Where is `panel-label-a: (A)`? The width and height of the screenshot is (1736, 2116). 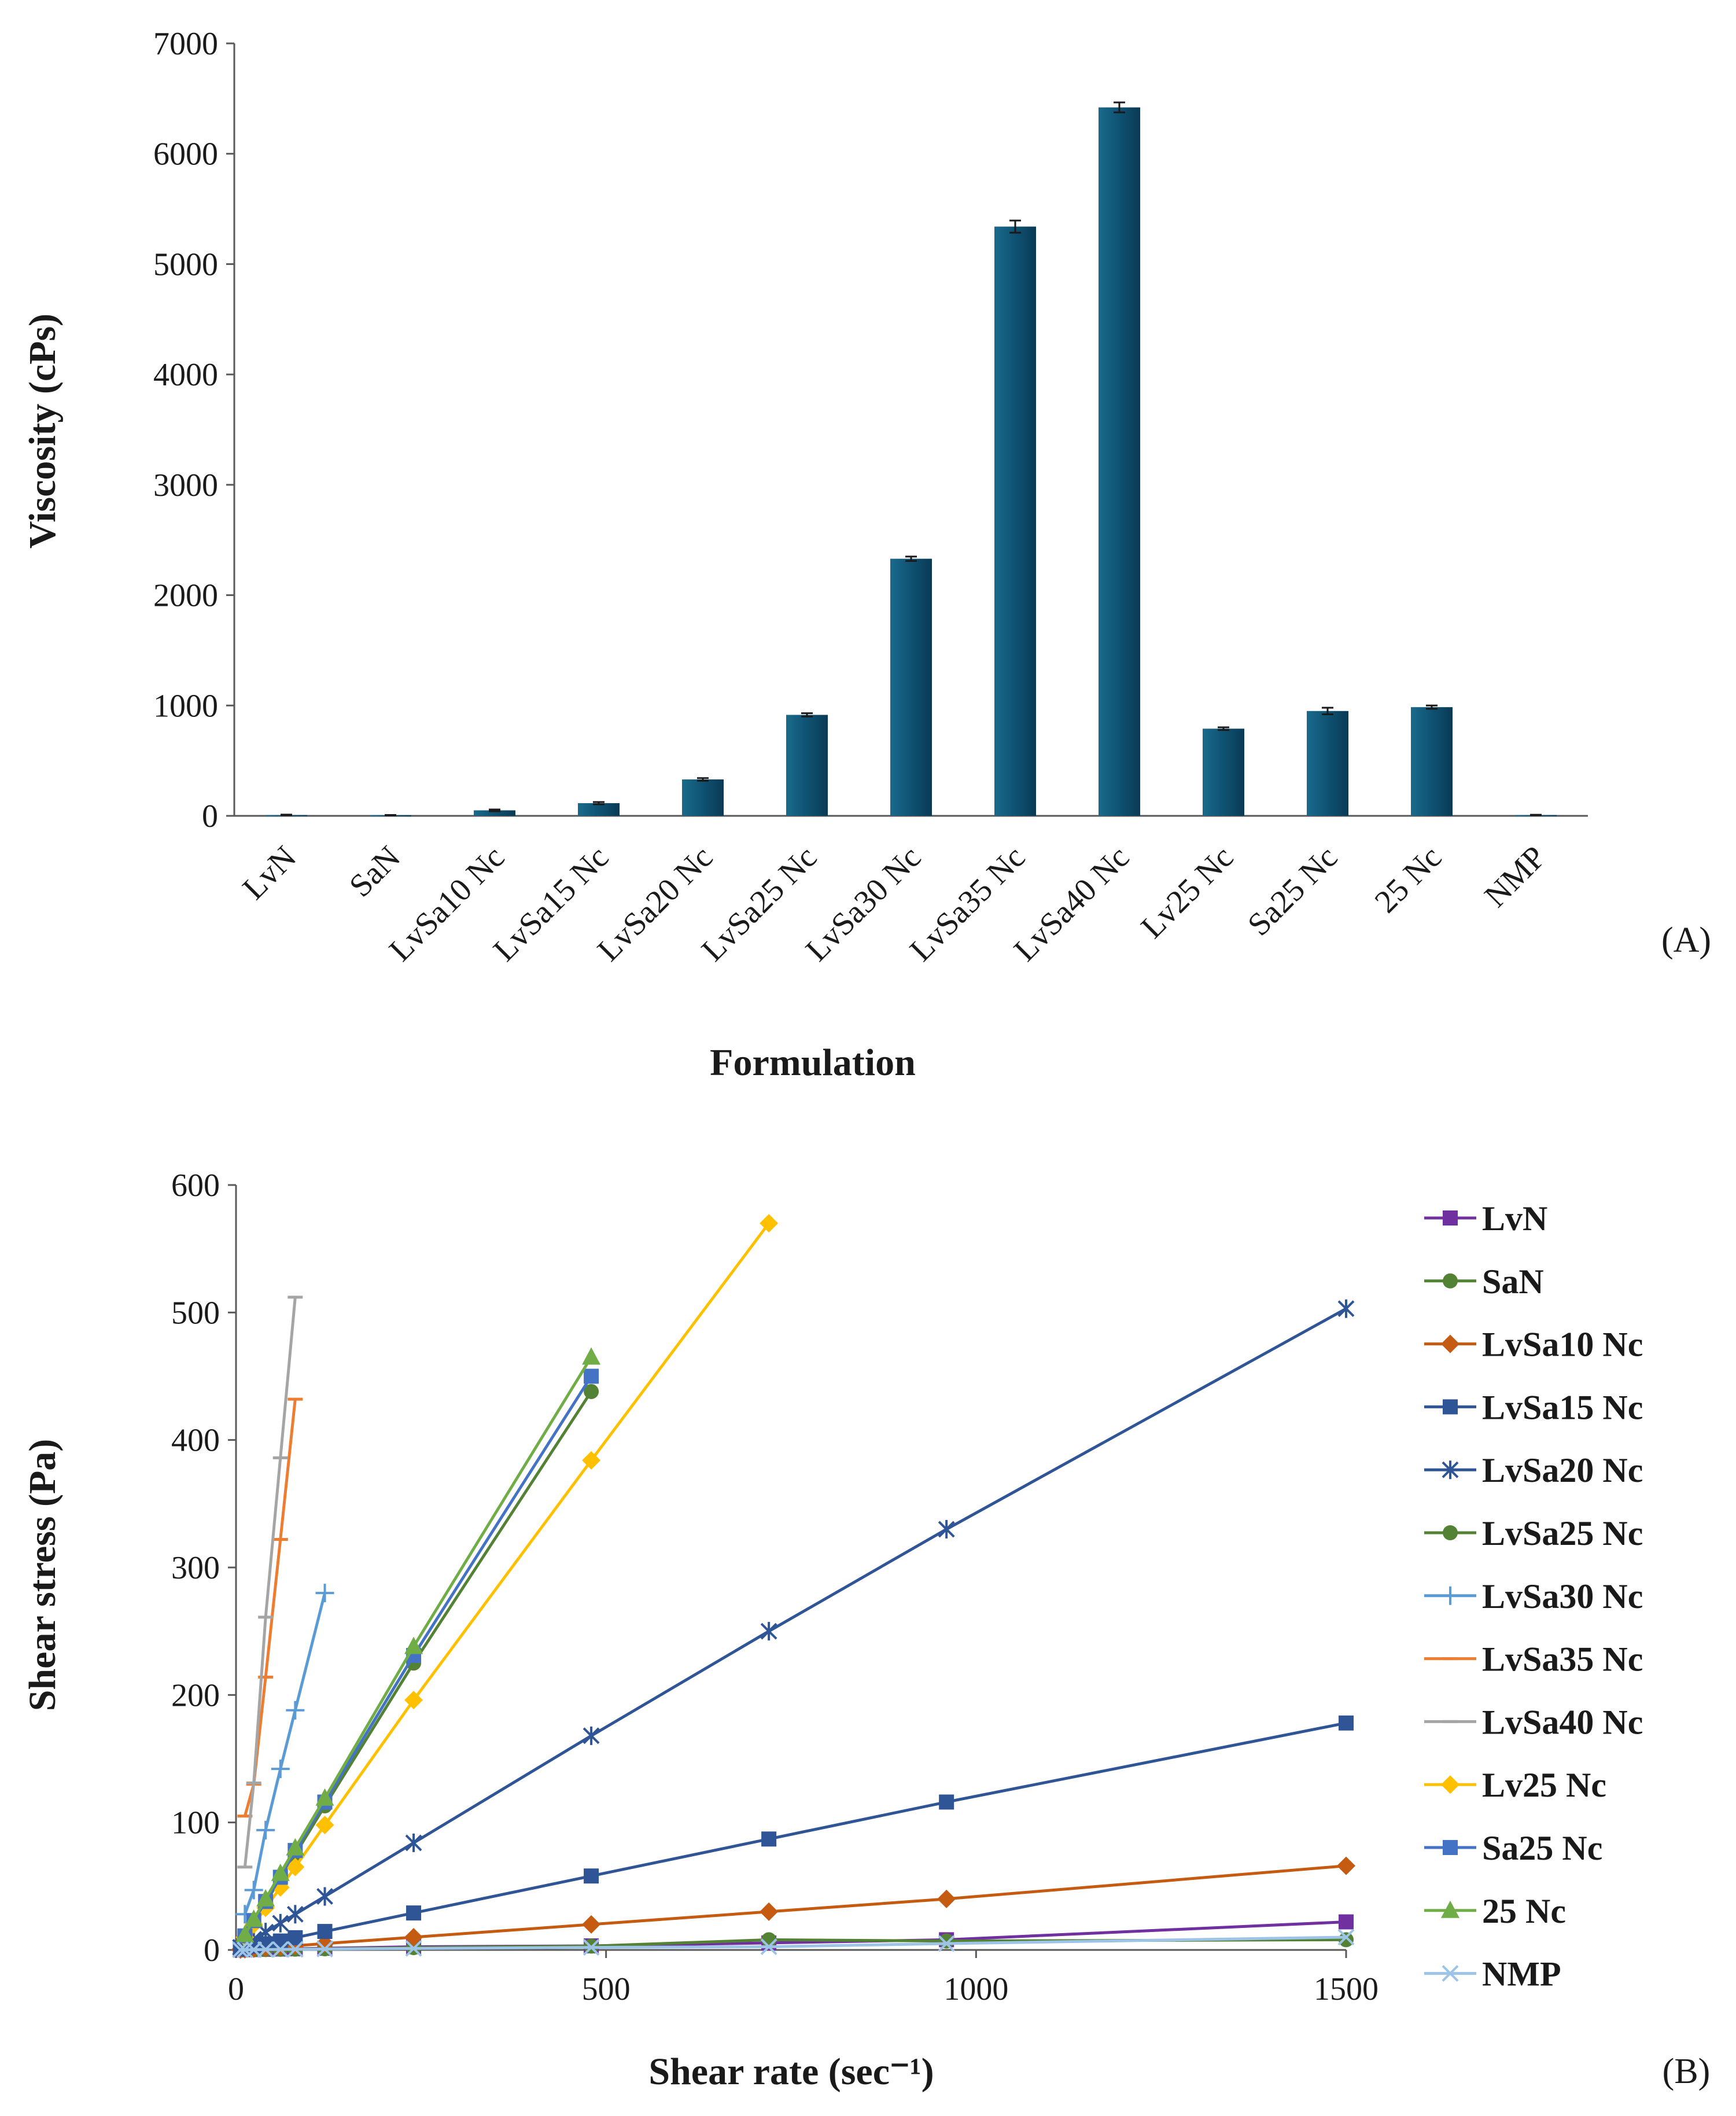 panel-label-a: (A) is located at coordinates (1686, 940).